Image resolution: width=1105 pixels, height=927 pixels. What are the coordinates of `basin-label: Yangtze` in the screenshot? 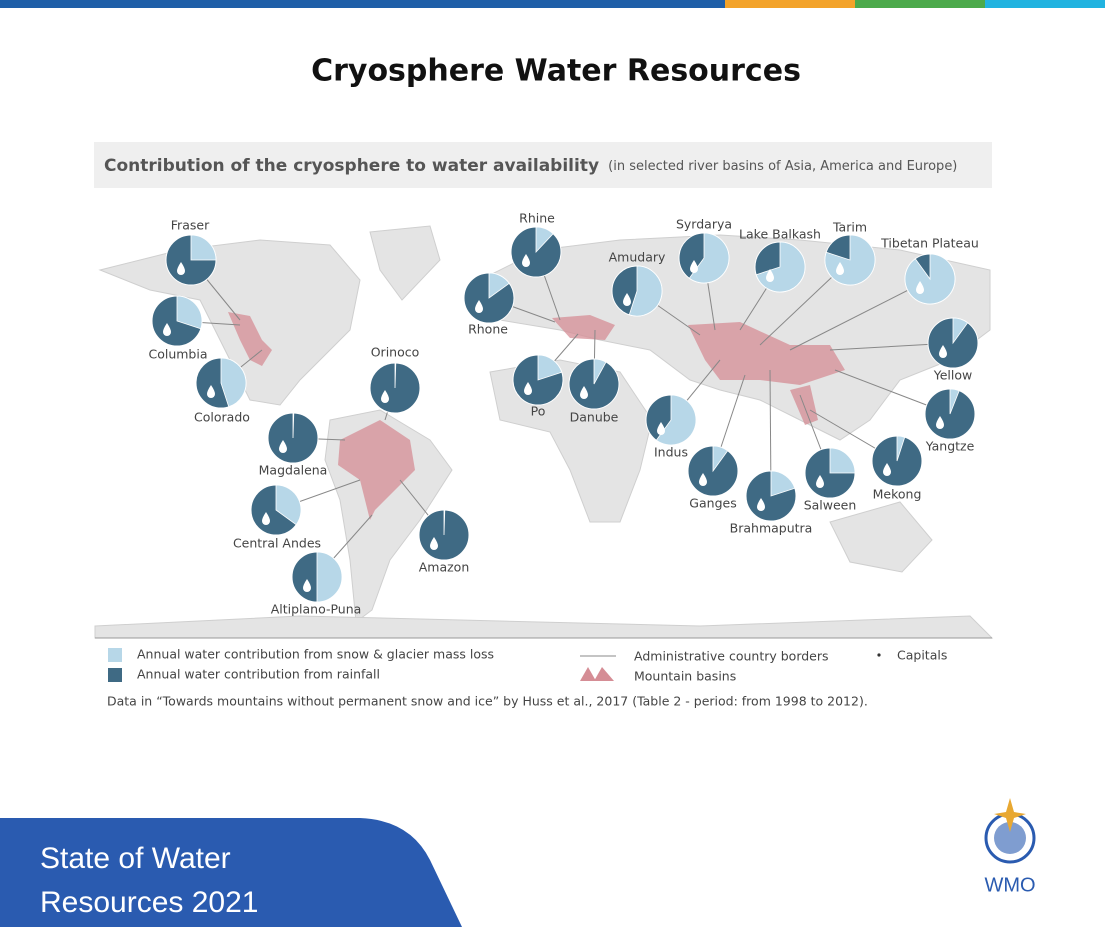 It's located at (950, 446).